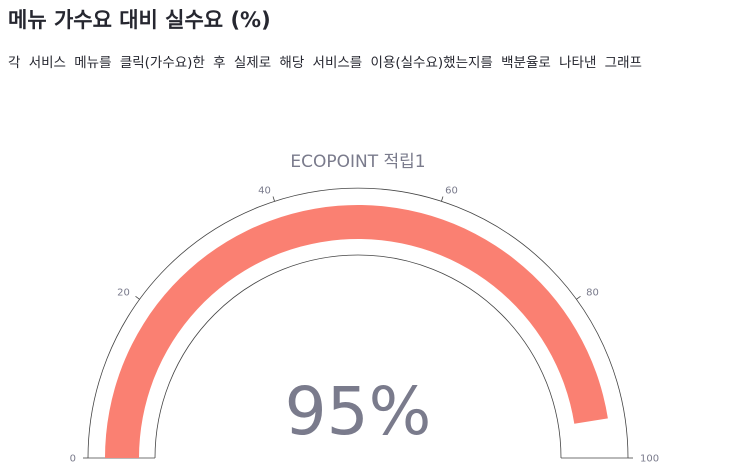 This screenshot has width=735, height=471. What do you see at coordinates (357, 162) in the screenshot?
I see `gauge-title: ECOPOINT 적립1` at bounding box center [357, 162].